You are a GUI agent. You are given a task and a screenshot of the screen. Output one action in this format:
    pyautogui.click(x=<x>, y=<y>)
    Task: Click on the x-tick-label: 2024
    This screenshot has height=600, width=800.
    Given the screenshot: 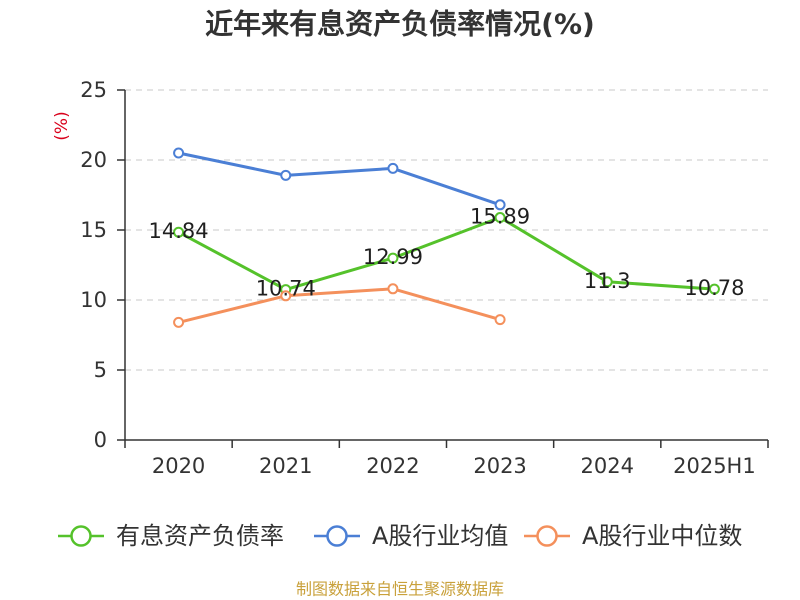 What is the action you would take?
    pyautogui.click(x=607, y=466)
    